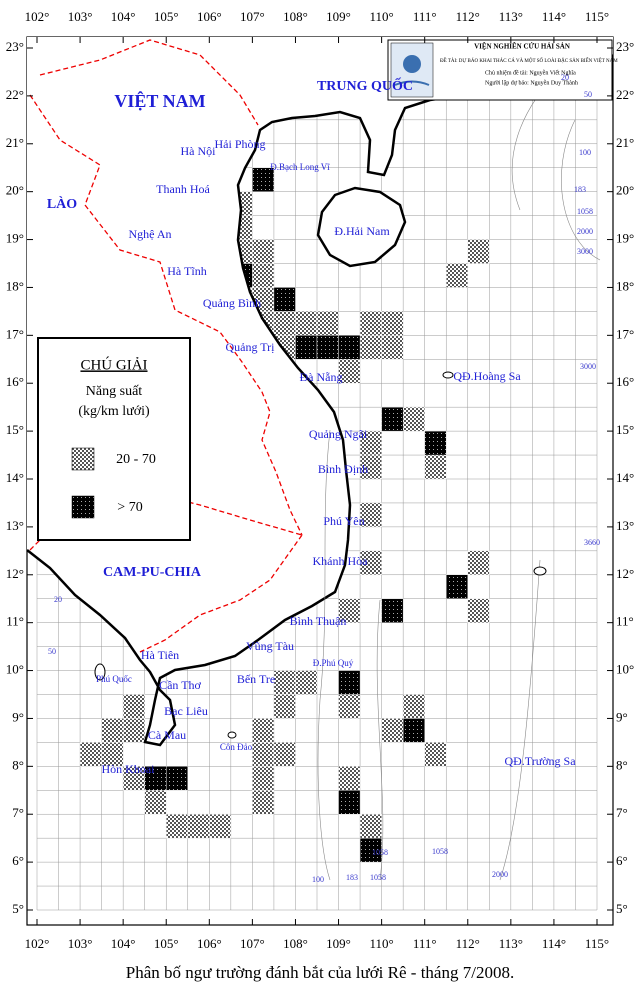  What do you see at coordinates (18, 812) in the screenshot?
I see `lat-label: 7°` at bounding box center [18, 812].